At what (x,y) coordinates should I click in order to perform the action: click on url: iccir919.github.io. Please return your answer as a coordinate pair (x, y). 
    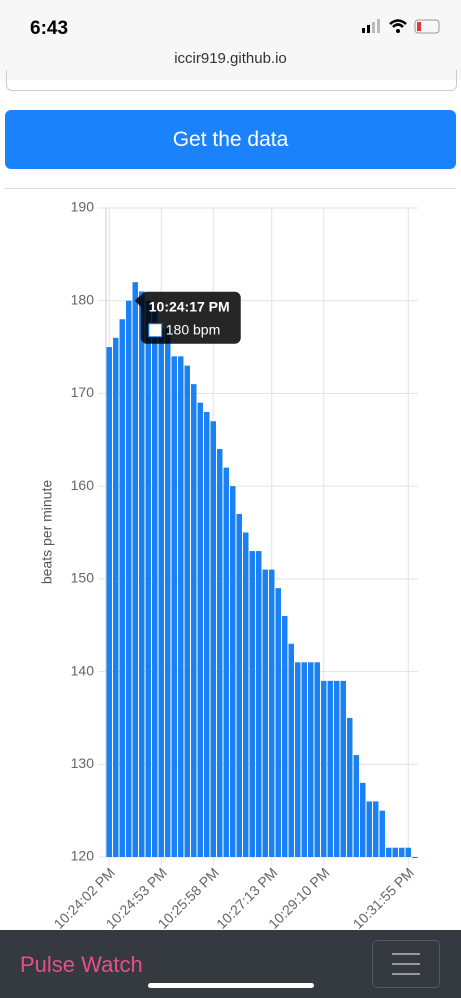
    Looking at the image, I should click on (230, 58).